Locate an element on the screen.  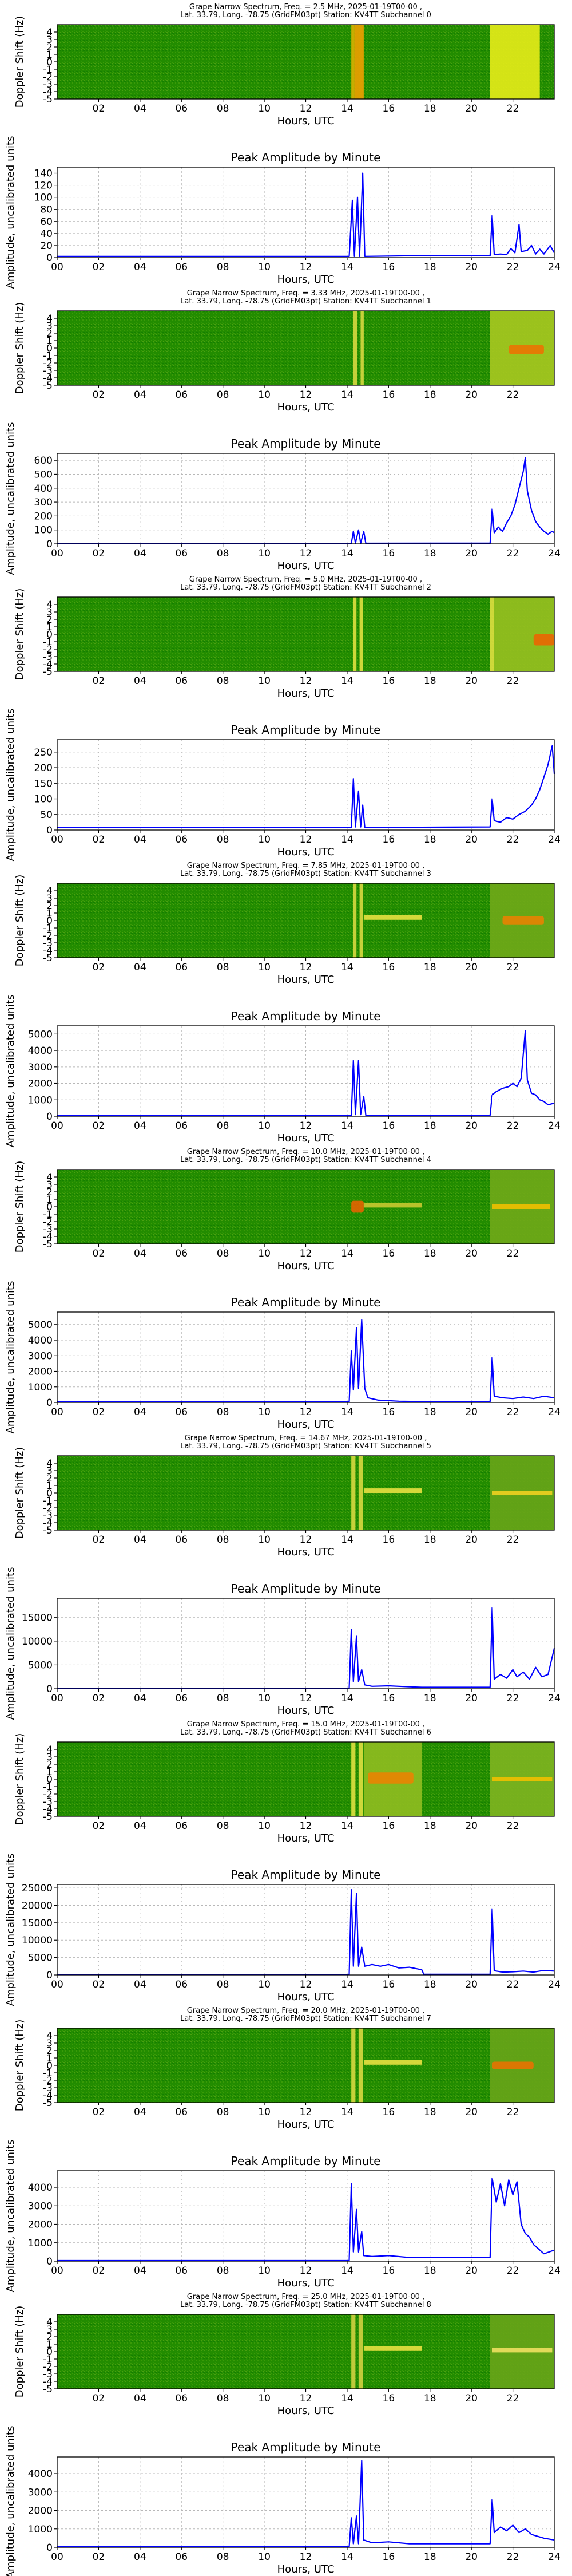
spectrogram-y-tick-label: 2 is located at coordinates (49, 47).